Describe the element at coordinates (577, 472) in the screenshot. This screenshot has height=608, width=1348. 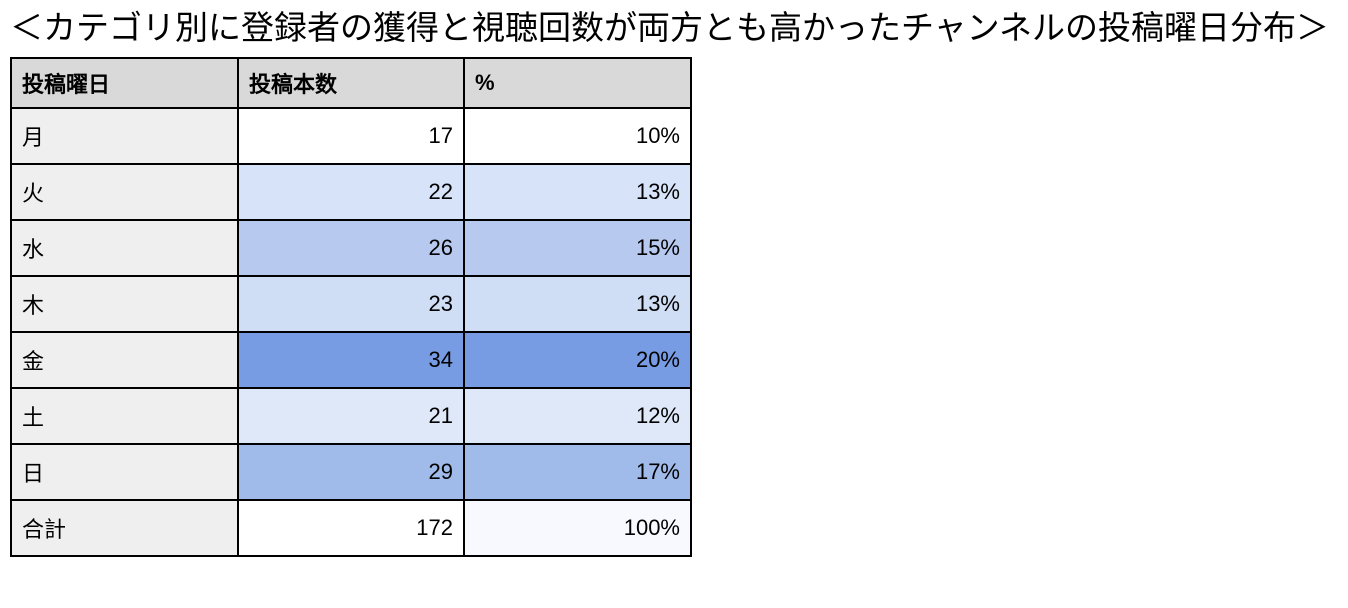
I see `percent-cell: 17%` at that location.